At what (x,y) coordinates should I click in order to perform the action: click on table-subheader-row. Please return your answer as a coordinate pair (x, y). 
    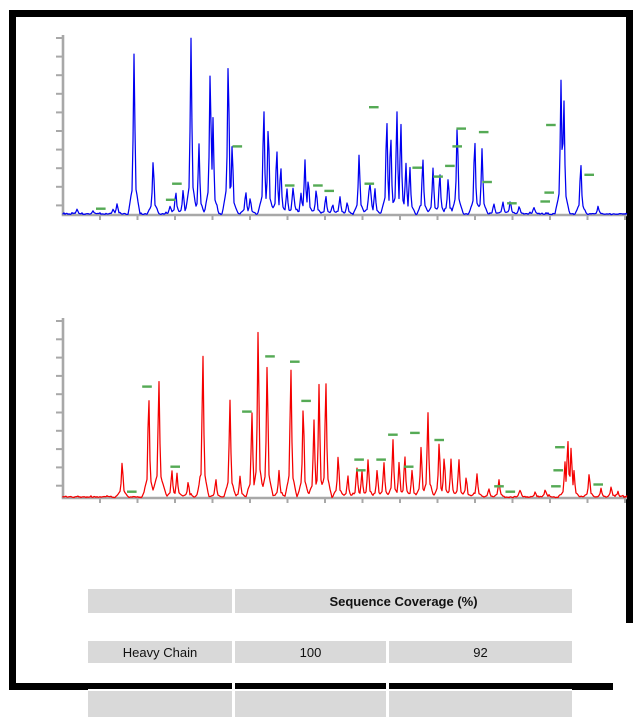
    Looking at the image, I should click on (330, 628).